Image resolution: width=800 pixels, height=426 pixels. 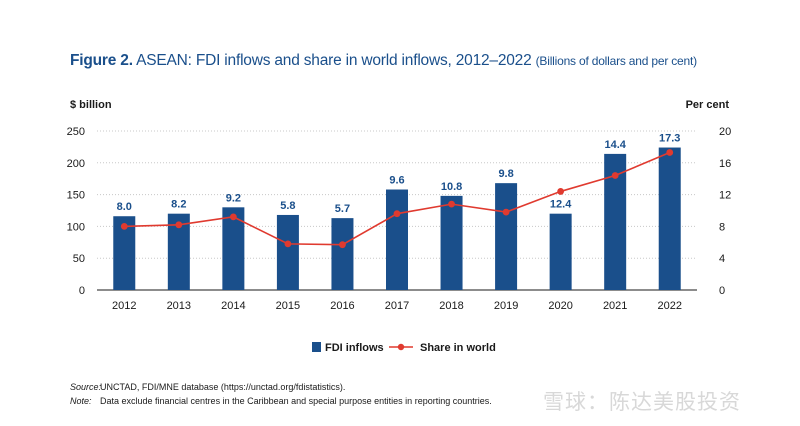 I want to click on legend-marker-line, so click(x=401, y=347).